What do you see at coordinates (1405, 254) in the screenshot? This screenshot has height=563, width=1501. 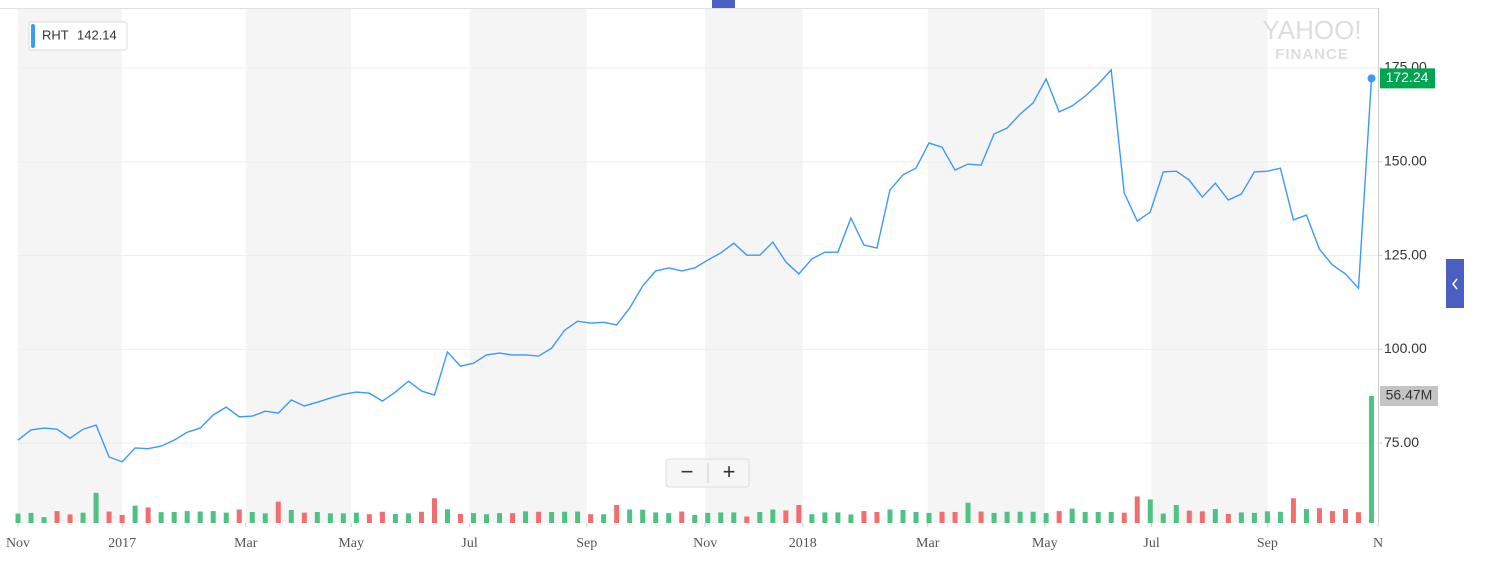 I see `y-tick-label: 125.00` at bounding box center [1405, 254].